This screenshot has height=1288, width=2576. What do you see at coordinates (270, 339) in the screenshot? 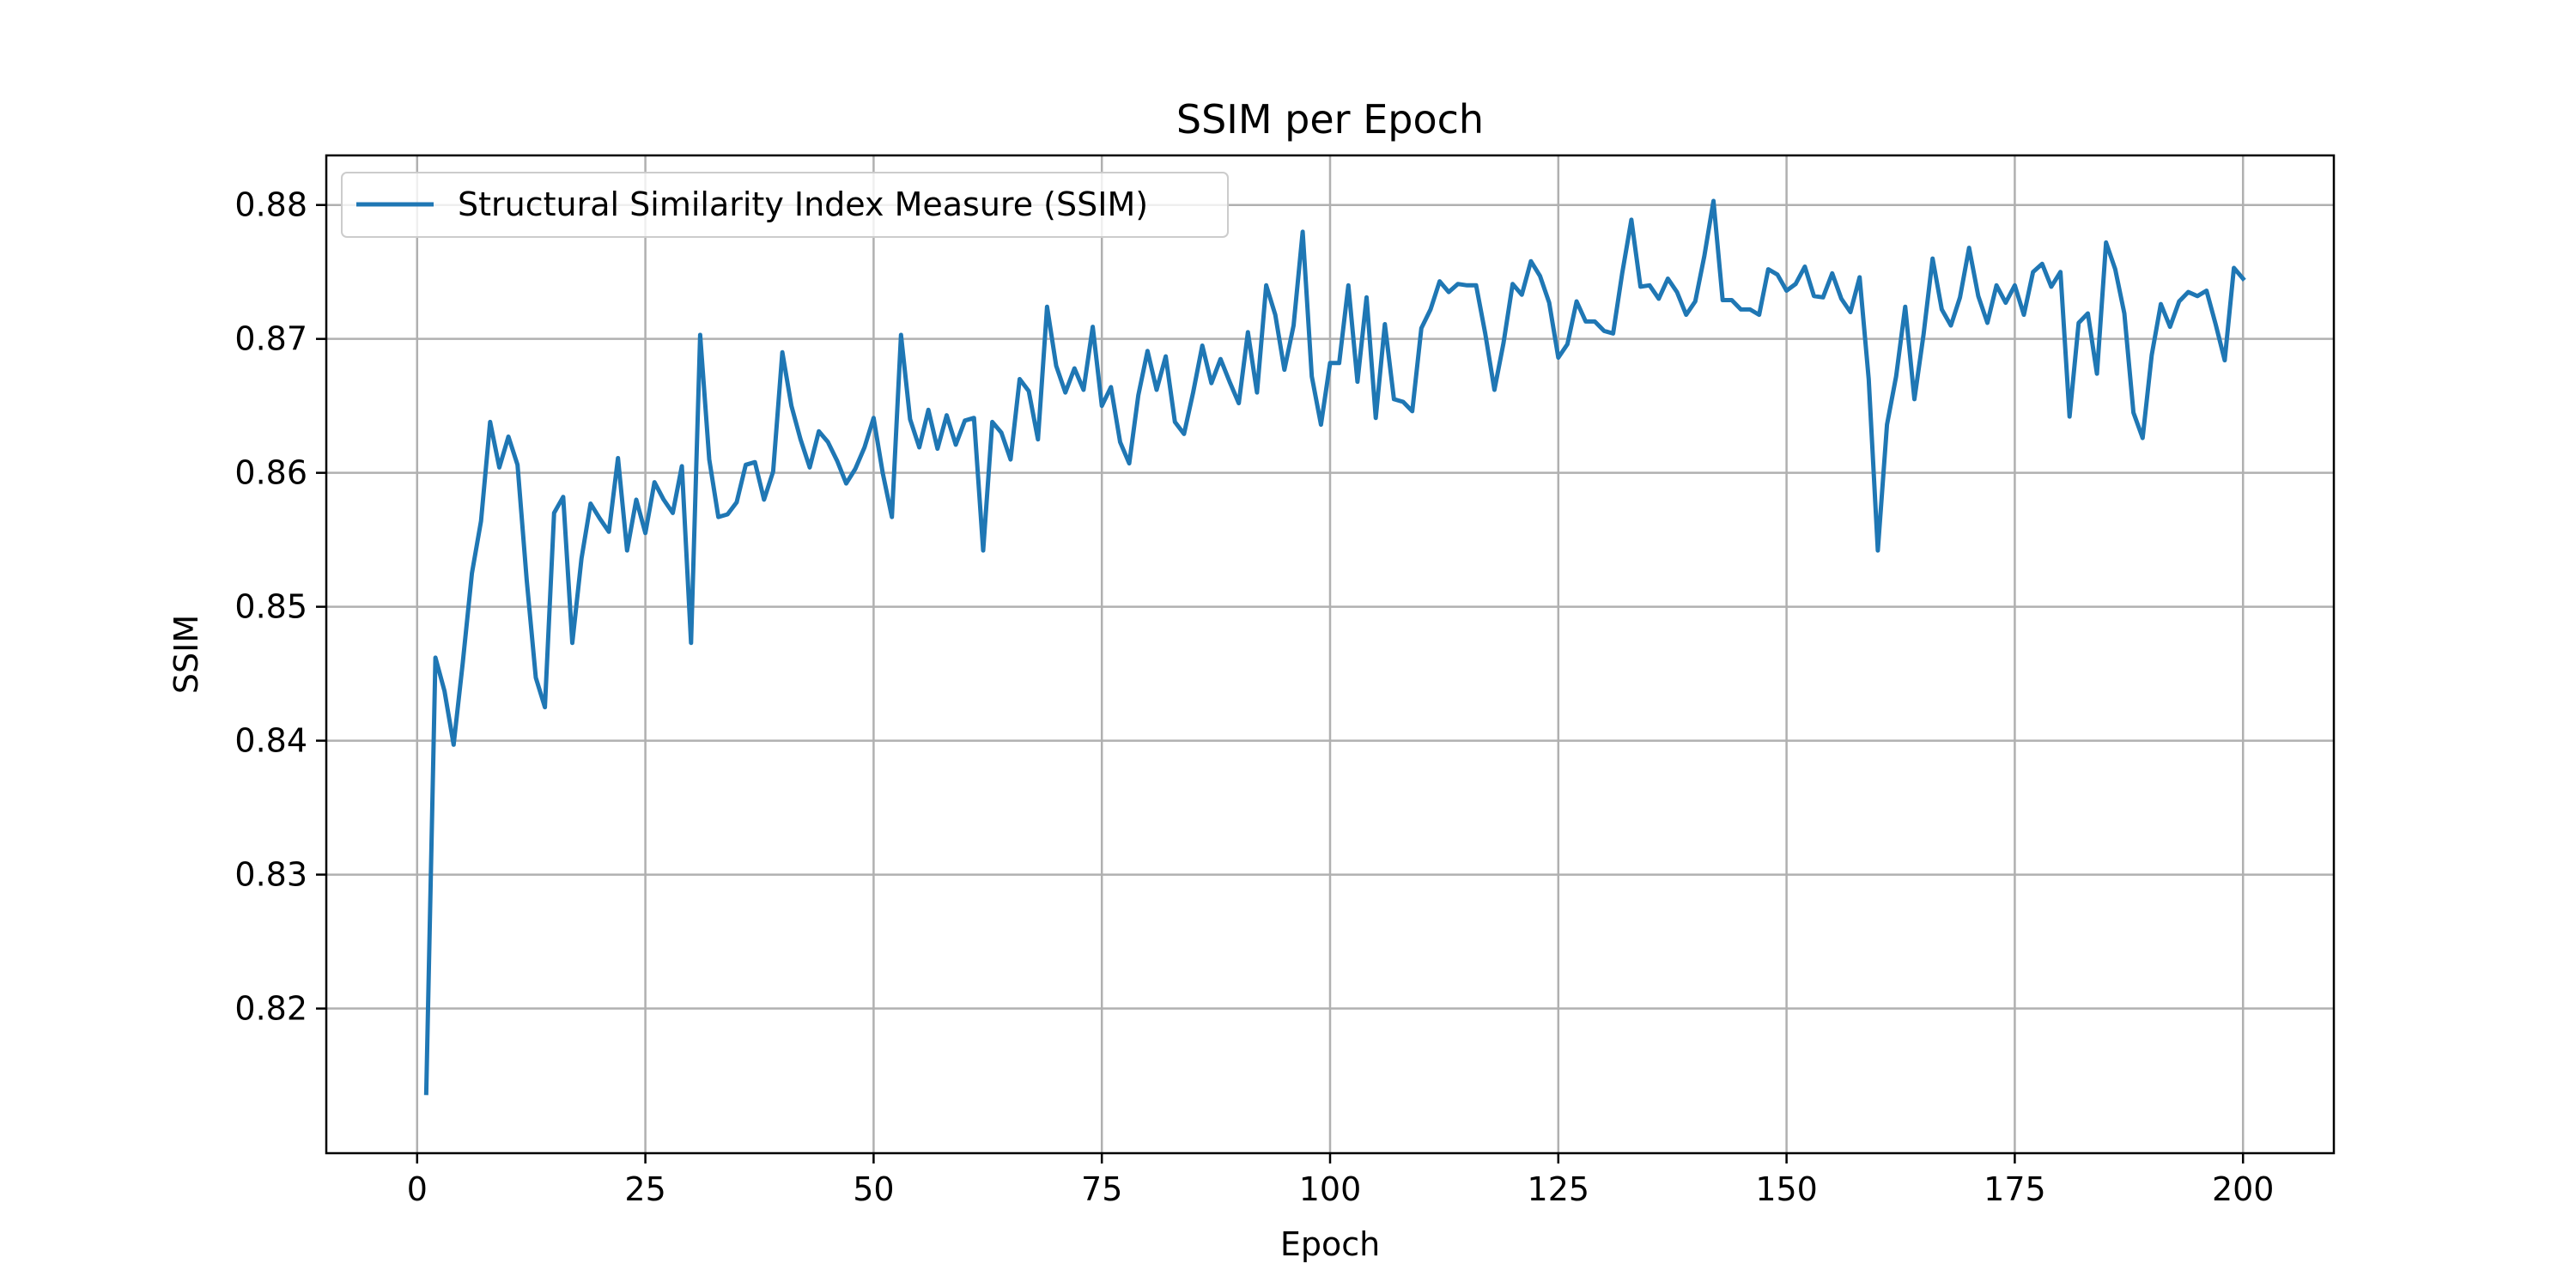
I see `y-tick-label: 0.87` at bounding box center [270, 339].